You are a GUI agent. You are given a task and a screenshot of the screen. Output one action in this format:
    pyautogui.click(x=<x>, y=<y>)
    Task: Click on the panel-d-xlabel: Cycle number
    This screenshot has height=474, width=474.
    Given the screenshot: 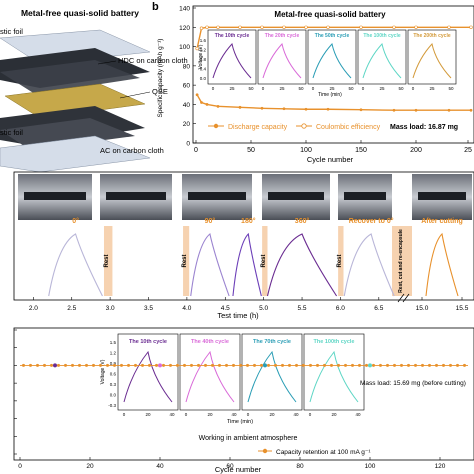 What is the action you would take?
    pyautogui.click(x=238, y=469)
    